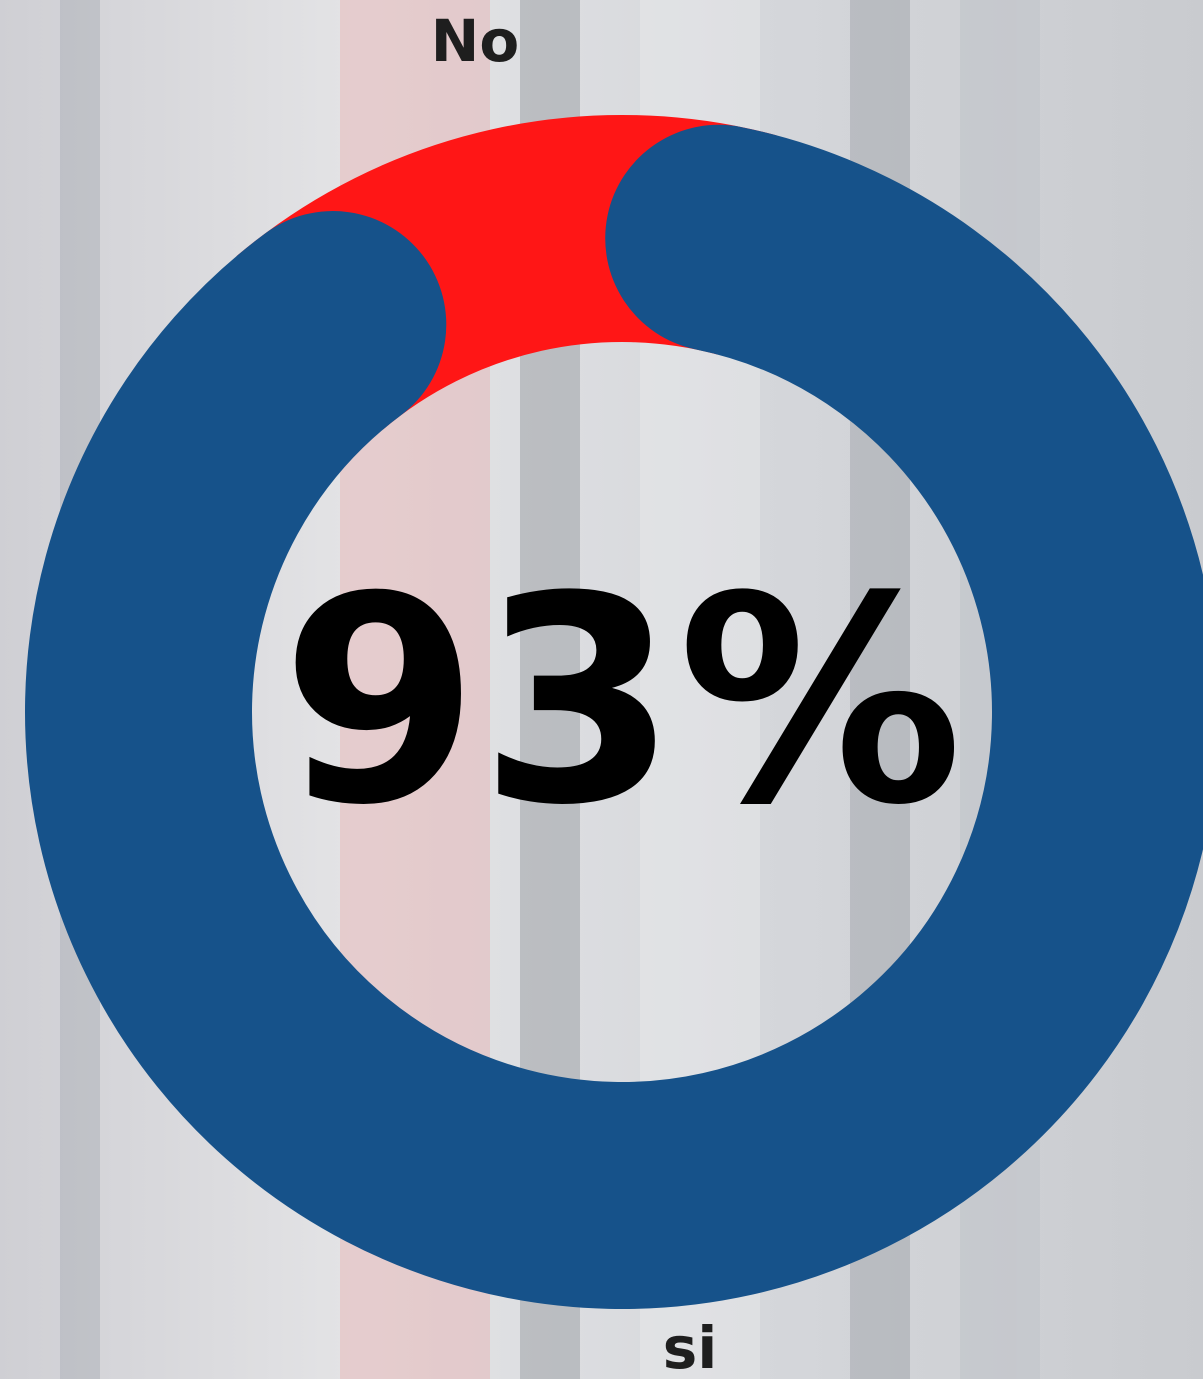 Image resolution: width=1203 pixels, height=1379 pixels. What do you see at coordinates (690, 1346) in the screenshot?
I see `segment-label: si` at bounding box center [690, 1346].